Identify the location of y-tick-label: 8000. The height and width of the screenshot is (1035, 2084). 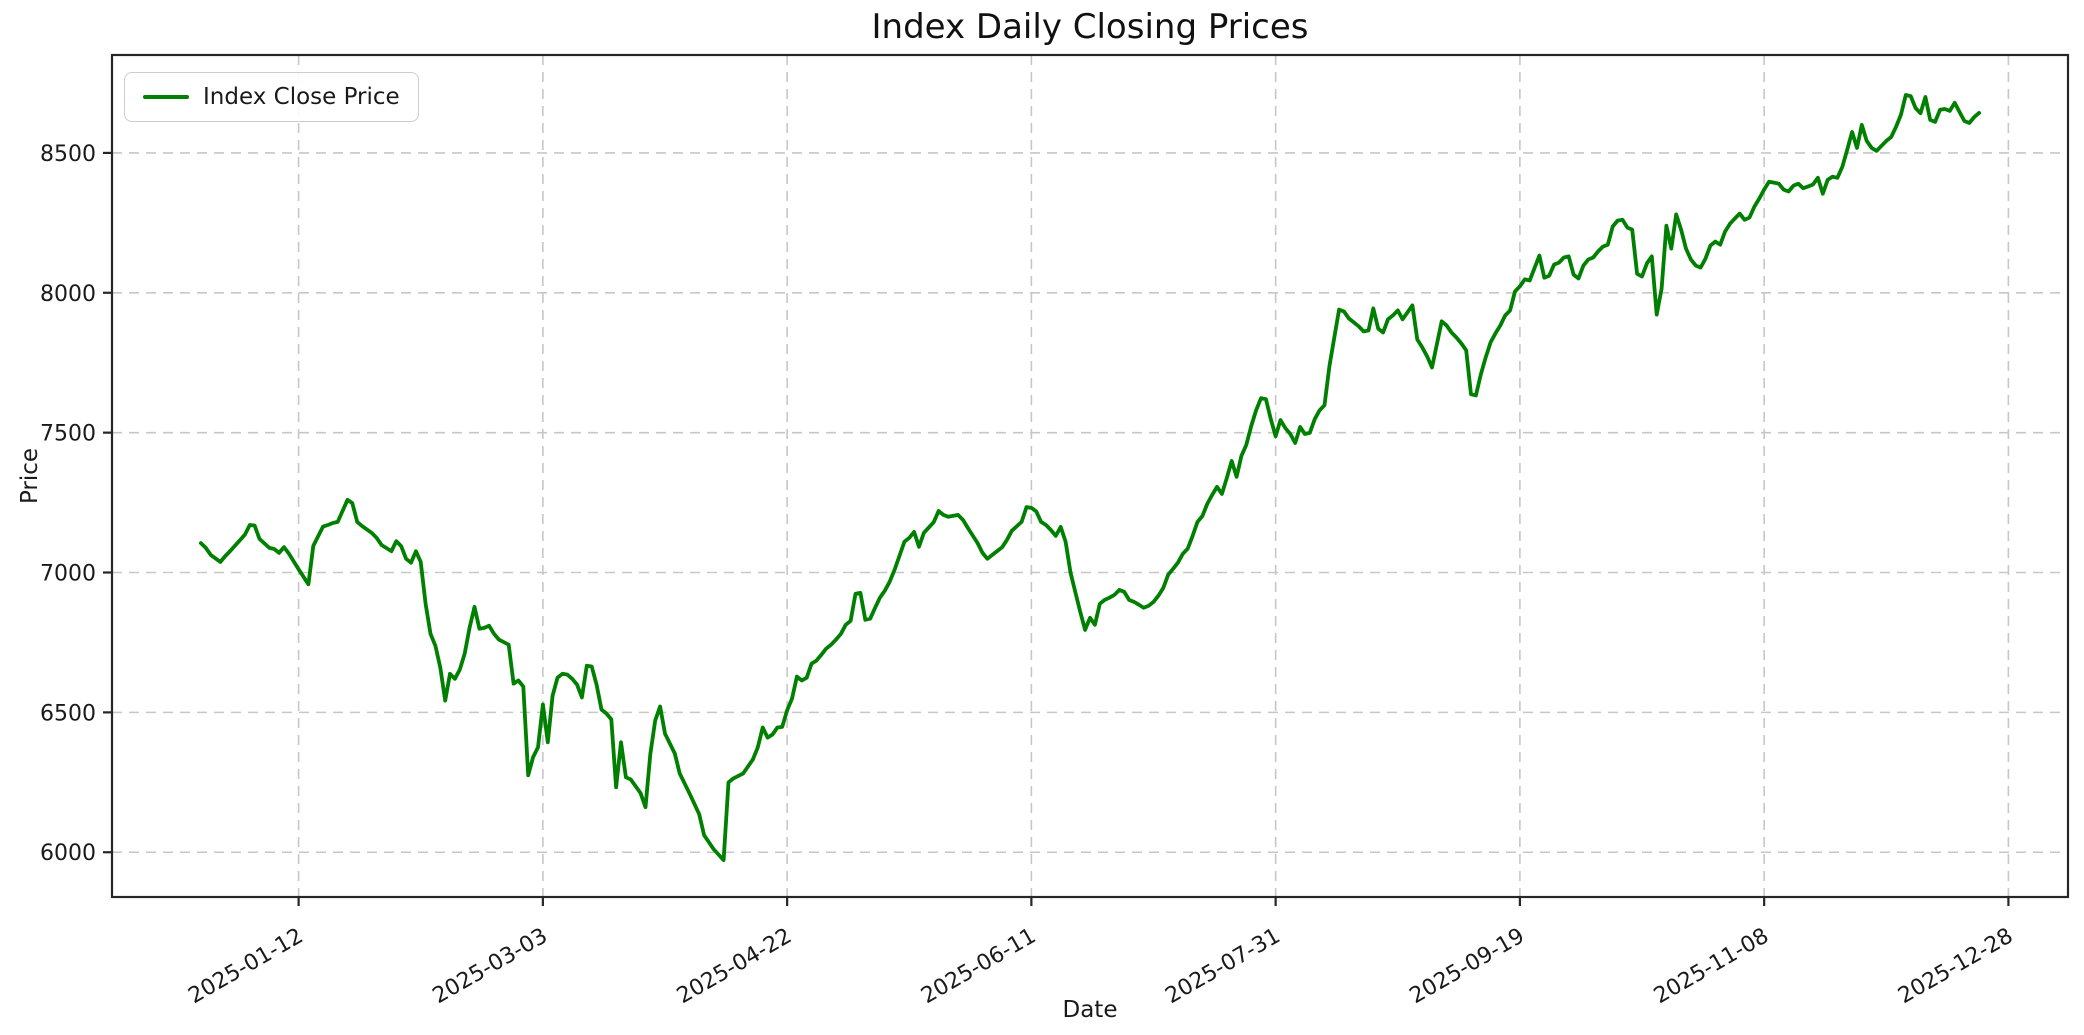
(68, 294).